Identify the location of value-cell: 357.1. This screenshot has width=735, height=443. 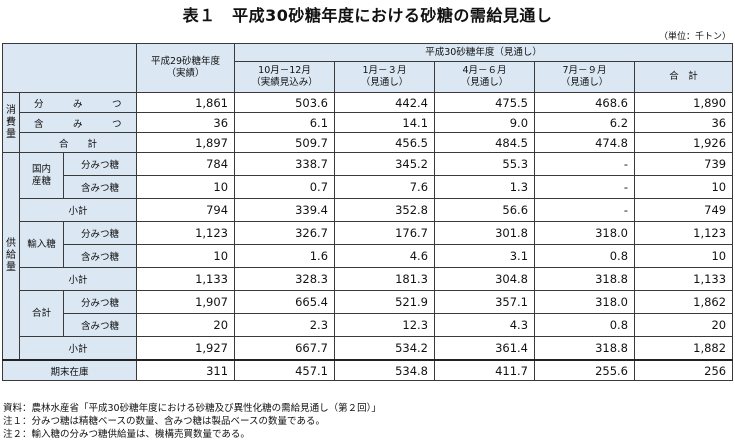
(485, 302).